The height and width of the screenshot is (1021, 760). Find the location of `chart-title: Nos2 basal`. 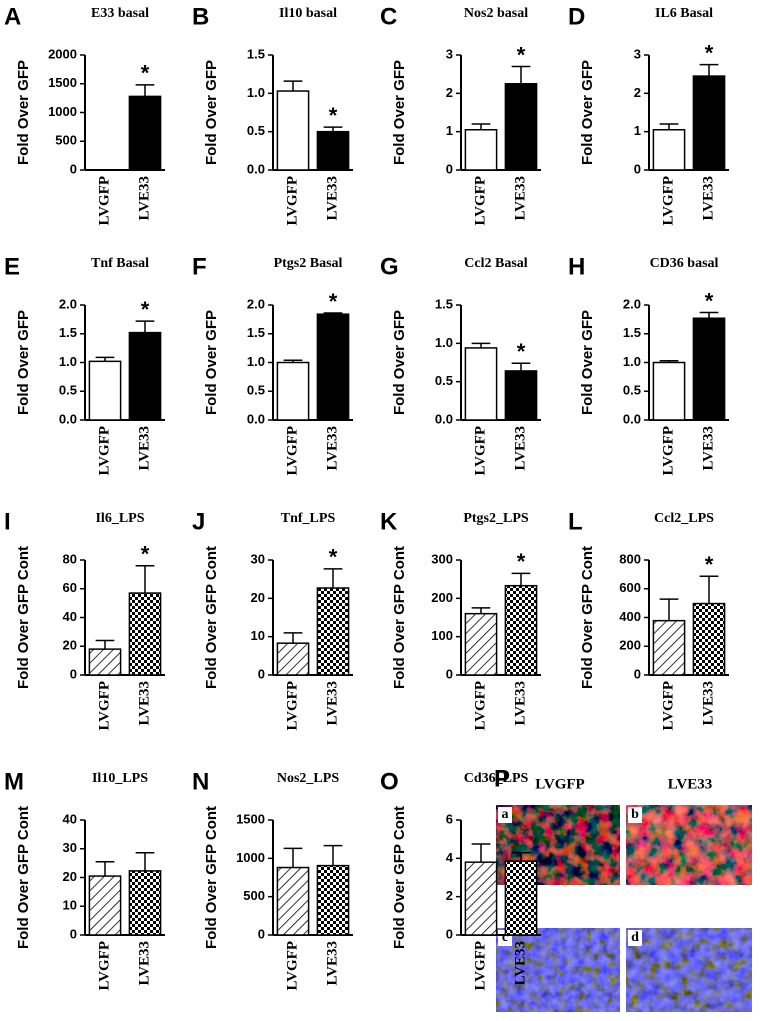

chart-title: Nos2 basal is located at coordinates (496, 13).